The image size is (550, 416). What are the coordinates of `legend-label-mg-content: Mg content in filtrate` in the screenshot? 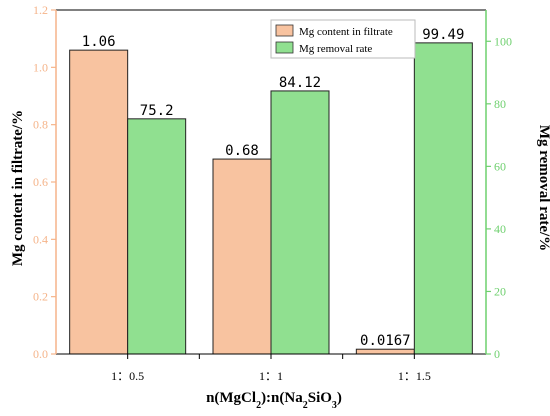 It's located at (346, 32).